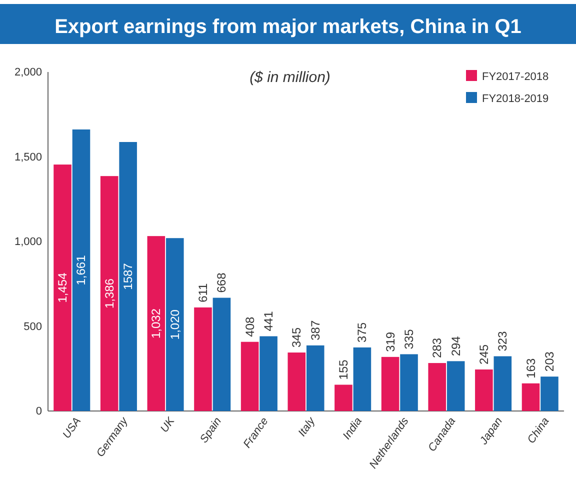 This screenshot has width=576, height=481. What do you see at coordinates (483, 354) in the screenshot?
I see `data-label: 245` at bounding box center [483, 354].